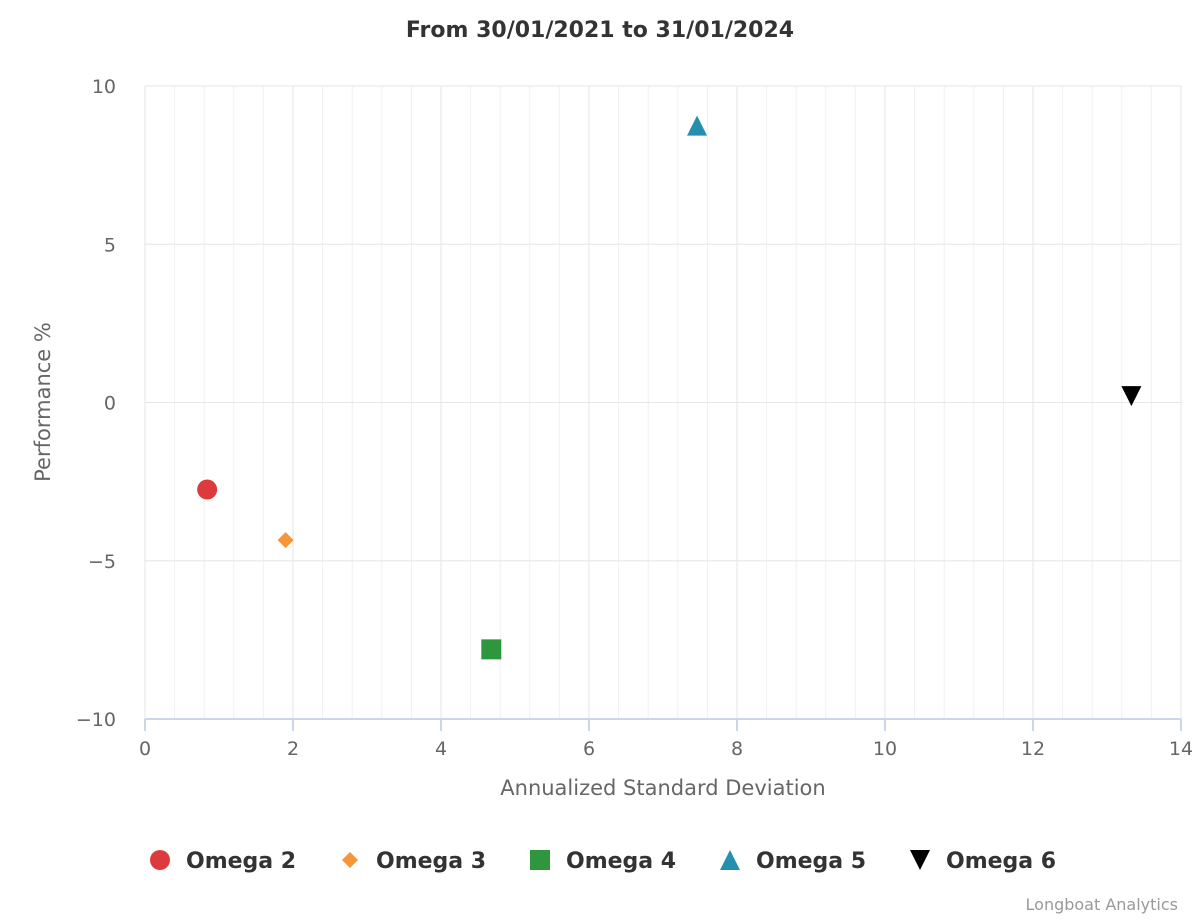 Image resolution: width=1200 pixels, height=920 pixels. I want to click on x-tick-label: 6, so click(589, 749).